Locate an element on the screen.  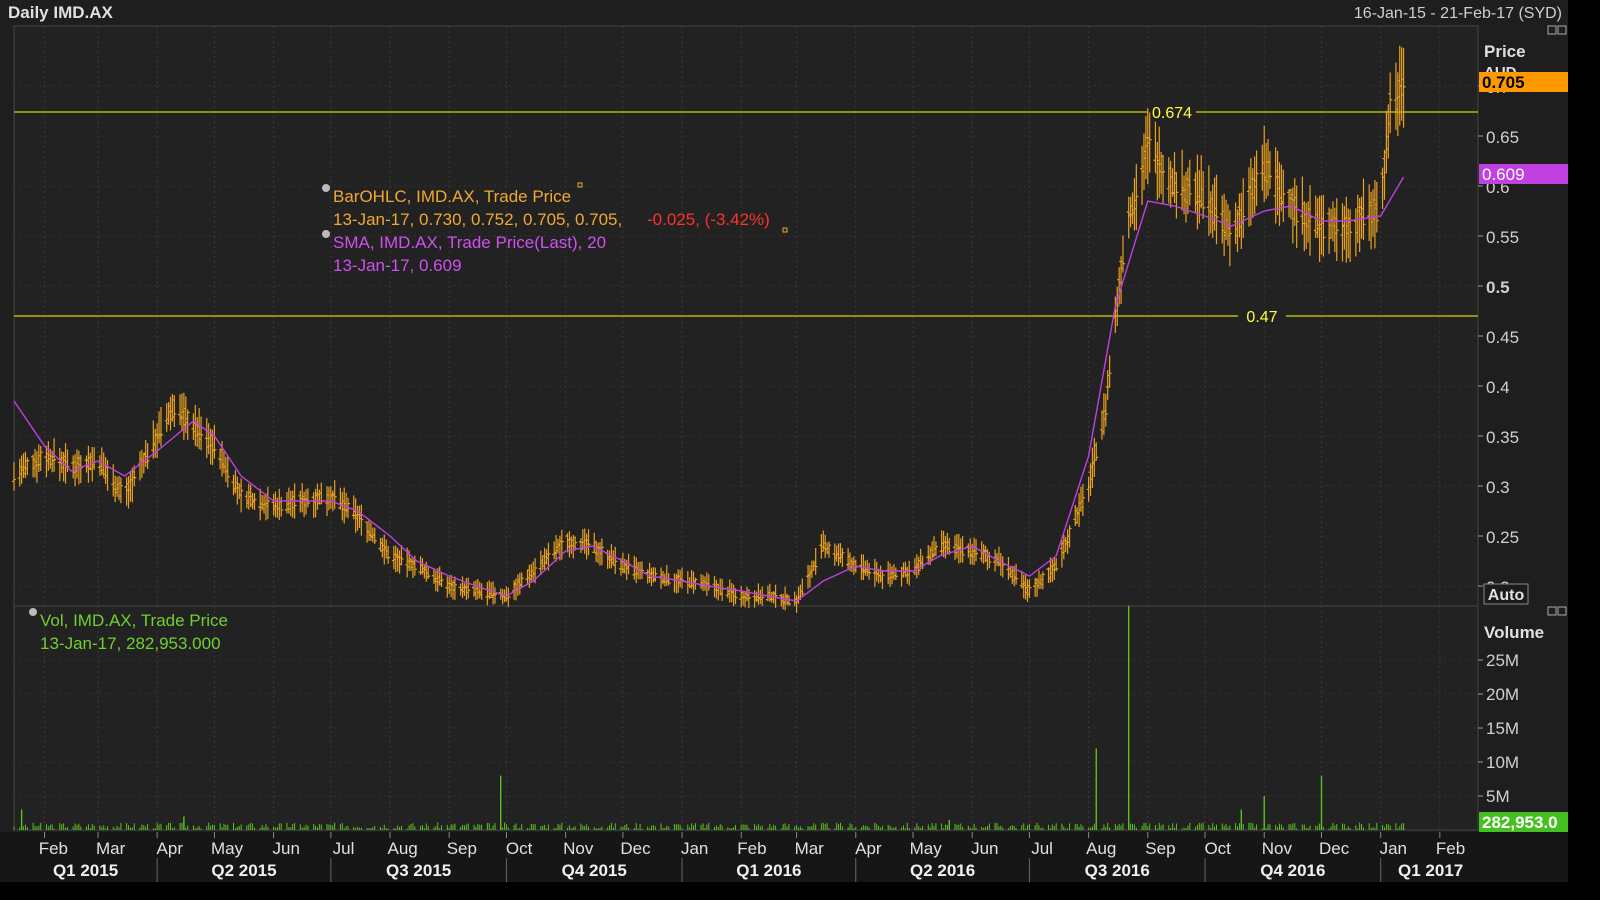
price-tick-label: 0.4 is located at coordinates (1498, 387).